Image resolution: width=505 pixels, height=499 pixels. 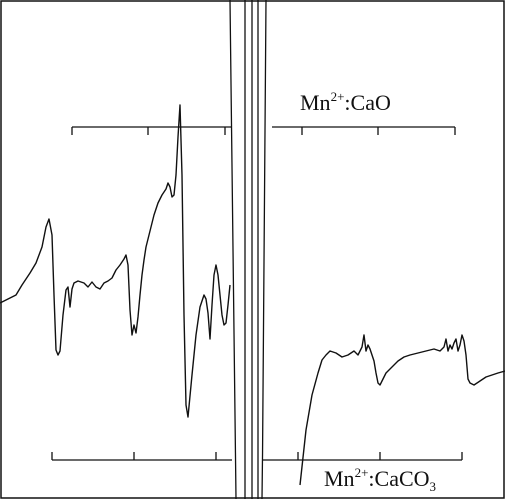 What do you see at coordinates (380, 479) in the screenshot?
I see `bottom-scale-label: Mn2+:CaCO3` at bounding box center [380, 479].